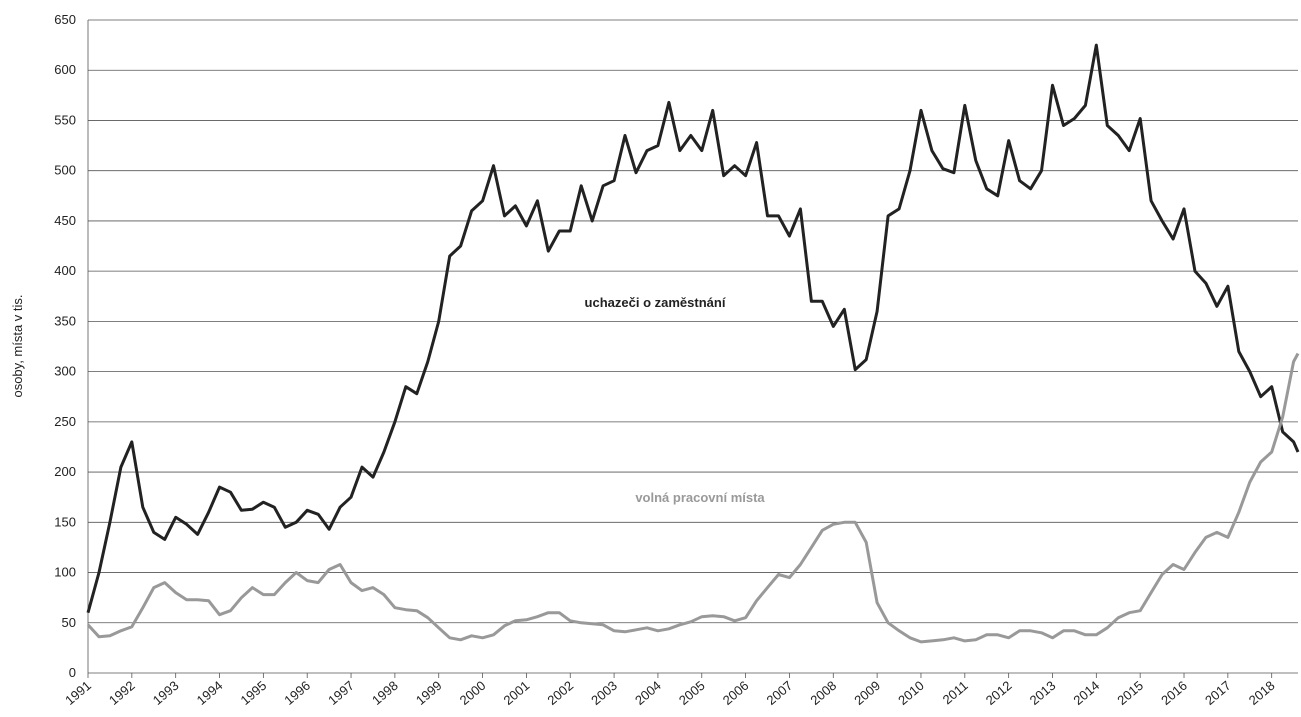 The image size is (1301, 717). Describe the element at coordinates (65, 220) in the screenshot. I see `y-tick-label: 450` at that location.